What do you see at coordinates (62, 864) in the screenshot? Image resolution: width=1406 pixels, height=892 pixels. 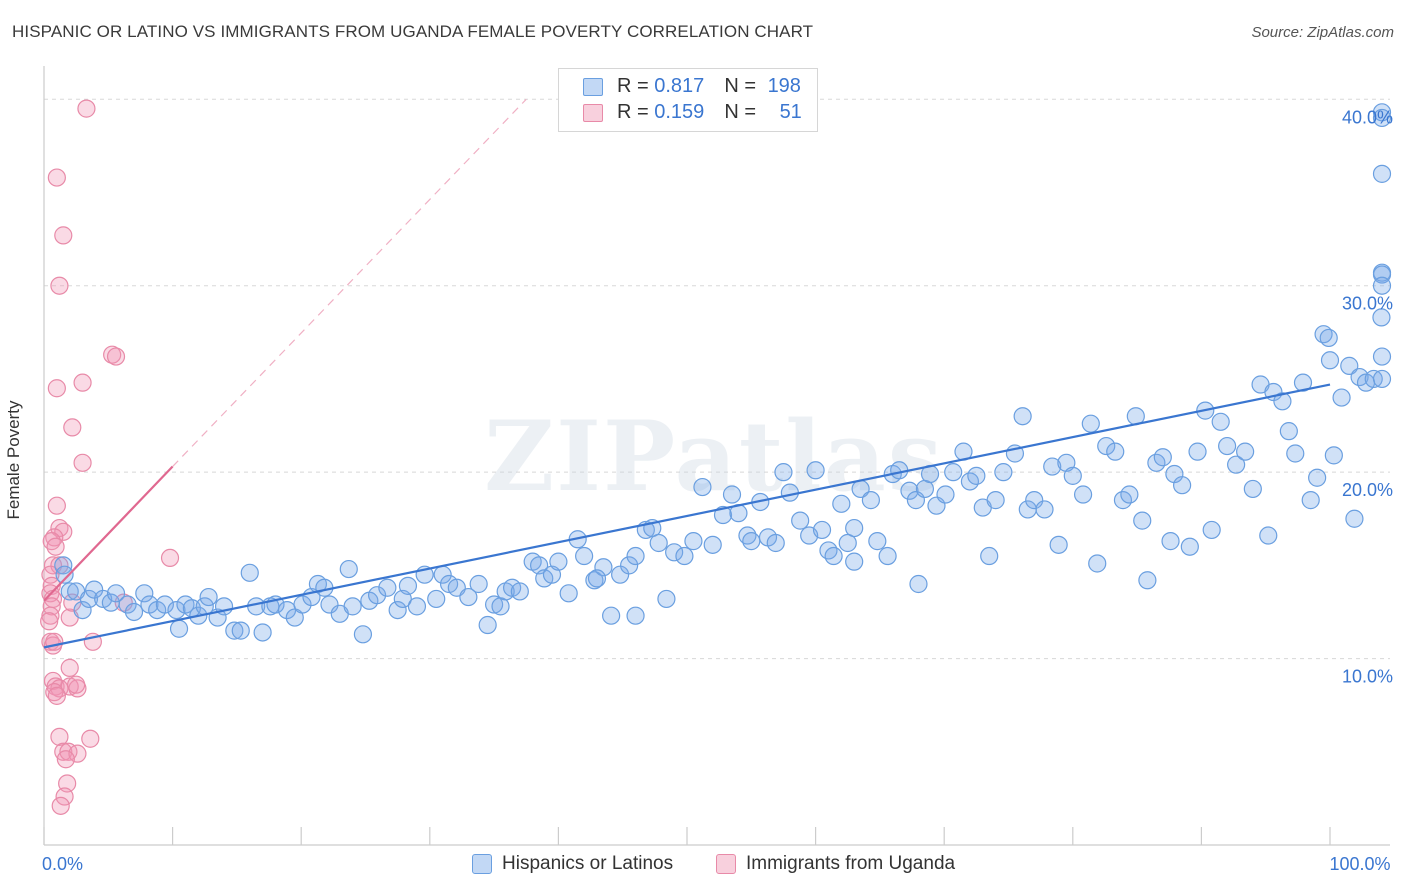 I see `x-tick-label: 0.0%` at bounding box center [62, 864].